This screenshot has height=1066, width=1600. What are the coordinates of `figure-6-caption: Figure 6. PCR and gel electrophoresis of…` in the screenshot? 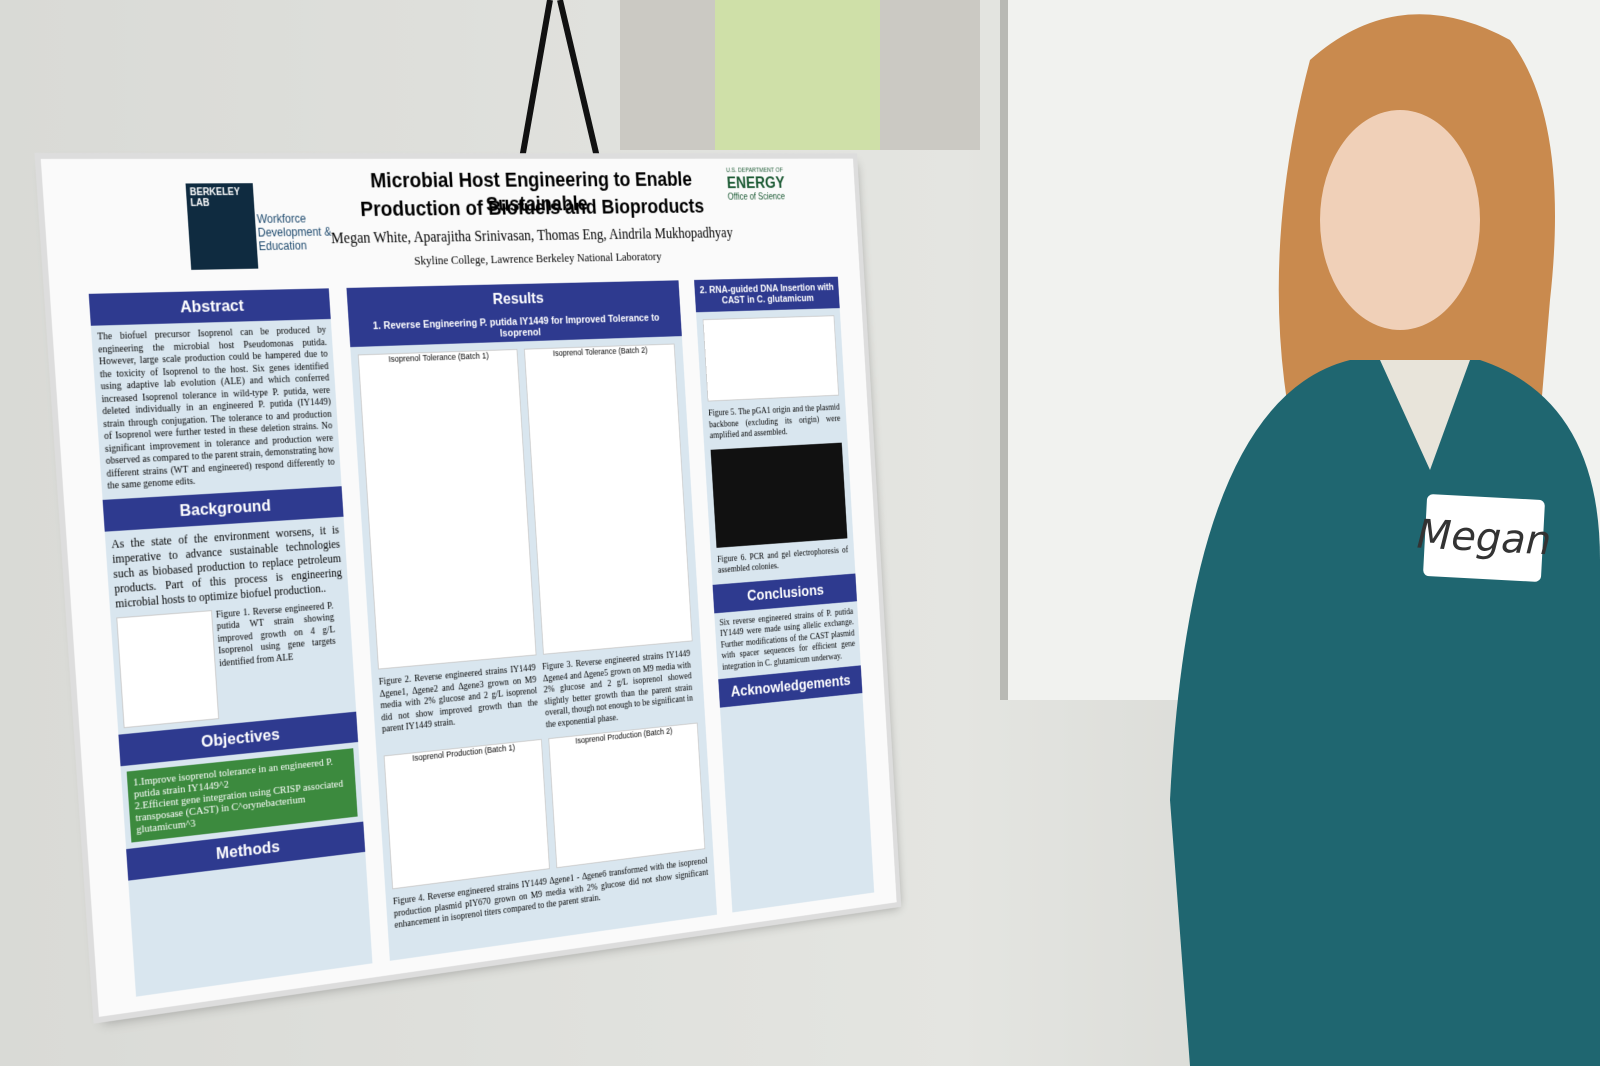 It's located at (782, 560).